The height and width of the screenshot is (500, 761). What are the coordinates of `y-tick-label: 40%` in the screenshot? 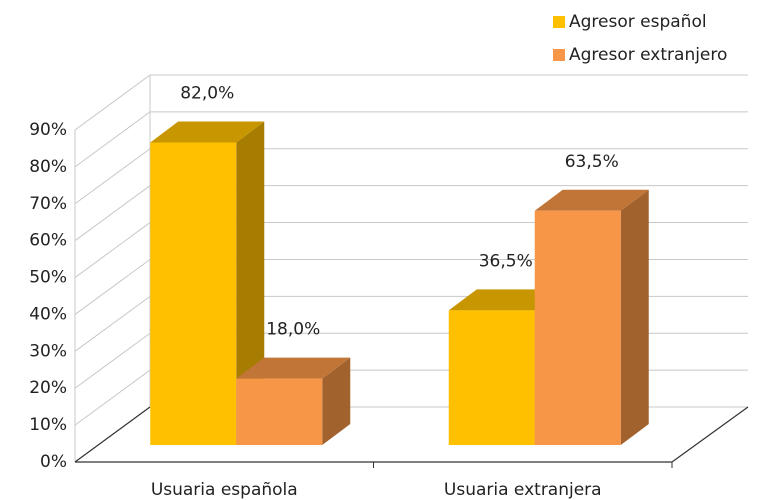 It's located at (48, 314).